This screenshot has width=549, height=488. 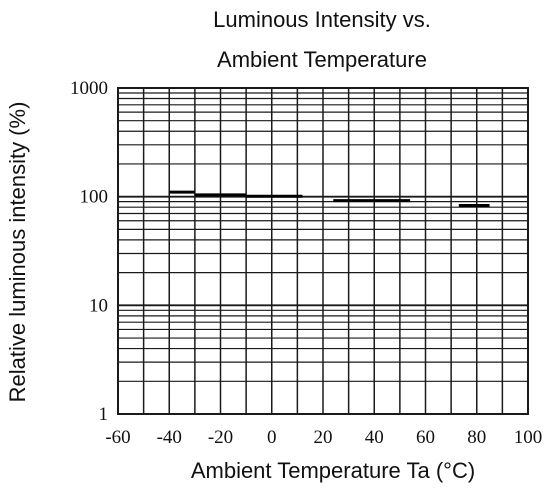 I want to click on x-tick-label: -20, so click(x=220, y=437).